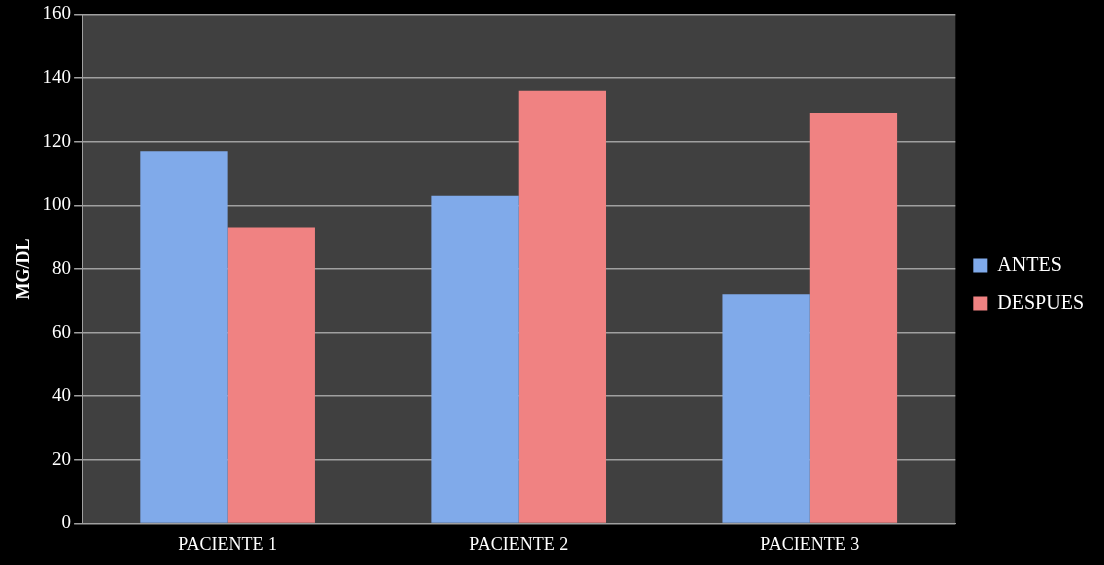  What do you see at coordinates (519, 543) in the screenshot?
I see `x-tick-label: PACIENTE 2` at bounding box center [519, 543].